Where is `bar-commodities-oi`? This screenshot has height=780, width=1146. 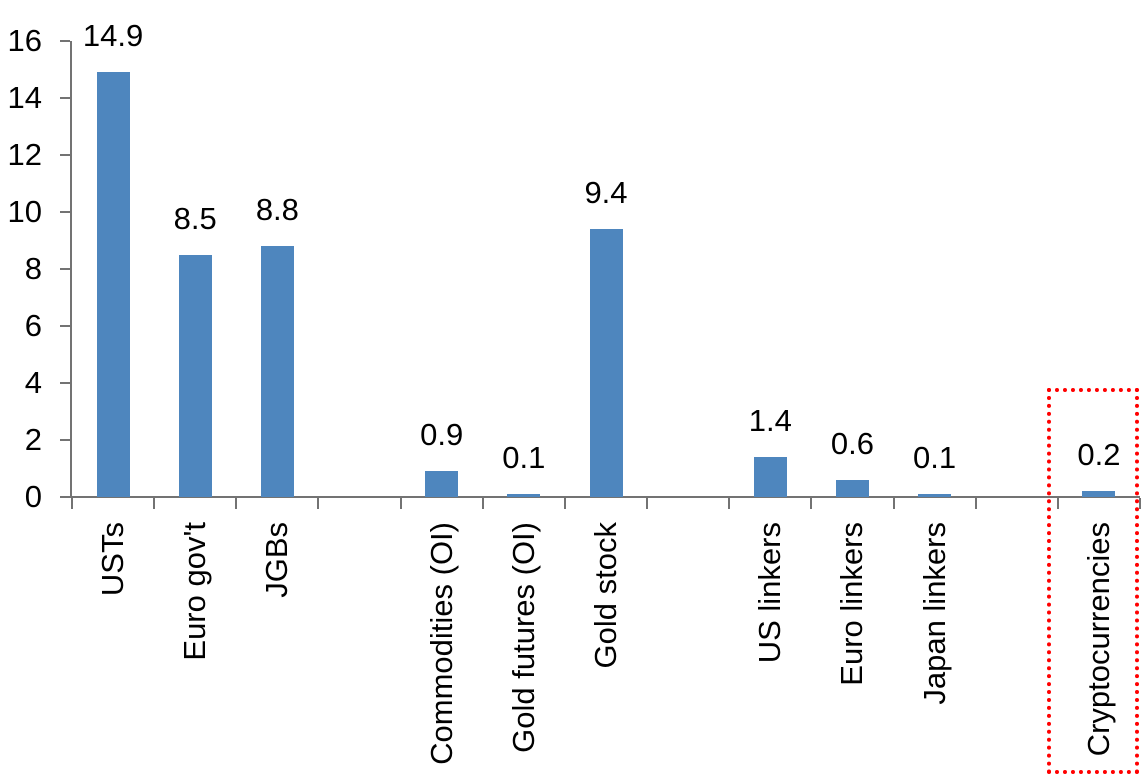 bar-commodities-oi is located at coordinates (442, 484).